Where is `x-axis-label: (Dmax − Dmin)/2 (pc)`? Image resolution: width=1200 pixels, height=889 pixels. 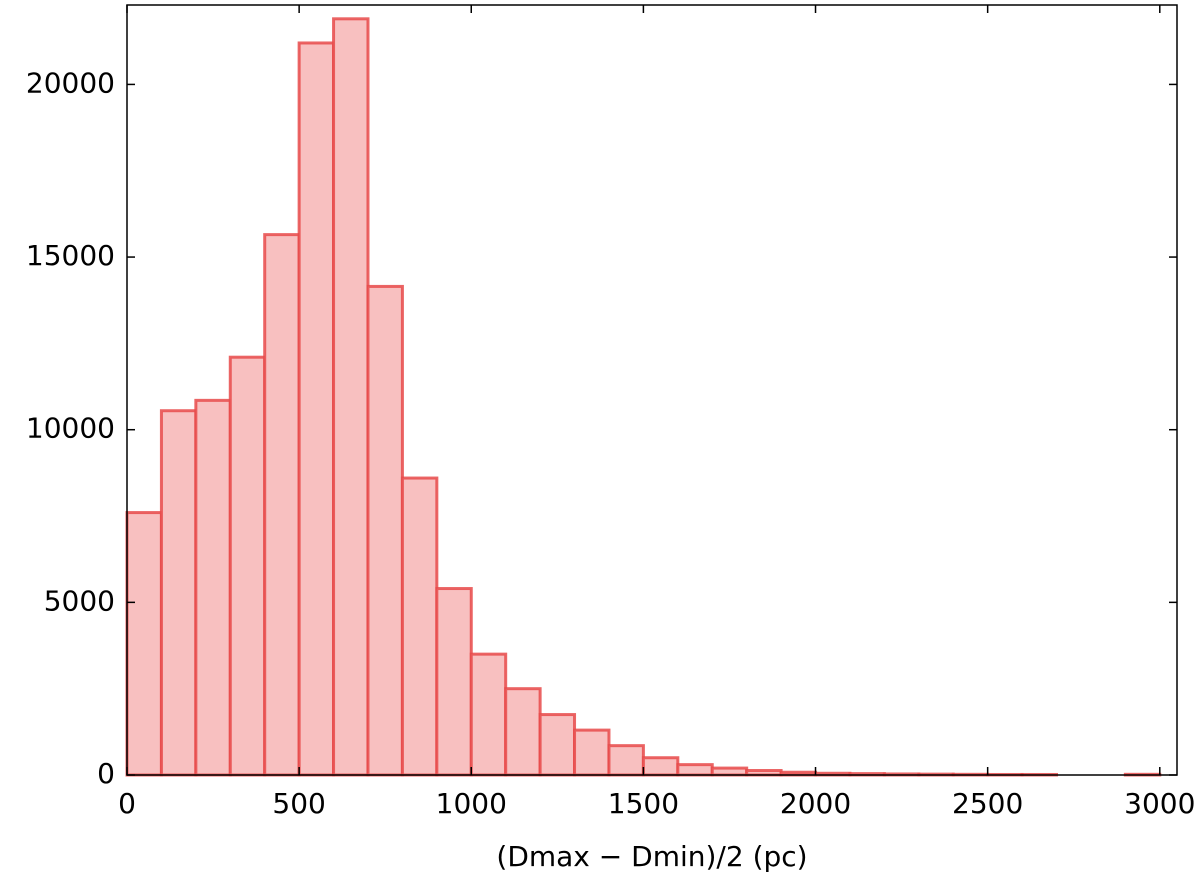
x-axis-label: (Dmax − Dmin)/2 (pc) is located at coordinates (651, 856).